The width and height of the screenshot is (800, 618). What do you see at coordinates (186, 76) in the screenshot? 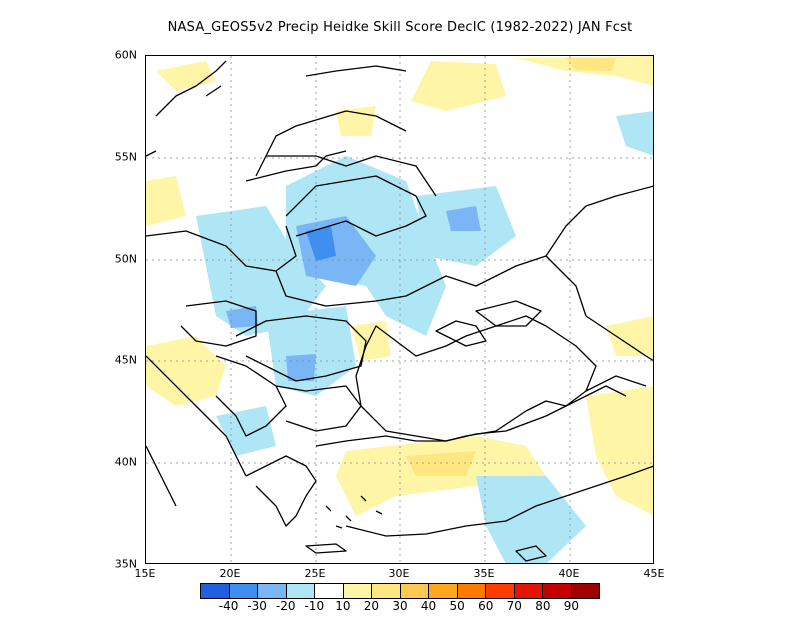
I see `shade-nw-yellow` at bounding box center [186, 76].